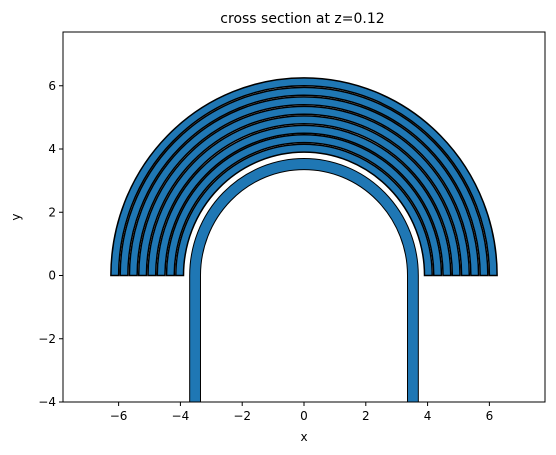 The width and height of the screenshot is (556, 455). What do you see at coordinates (52, 212) in the screenshot?
I see `y-tick-label: 2` at bounding box center [52, 212].